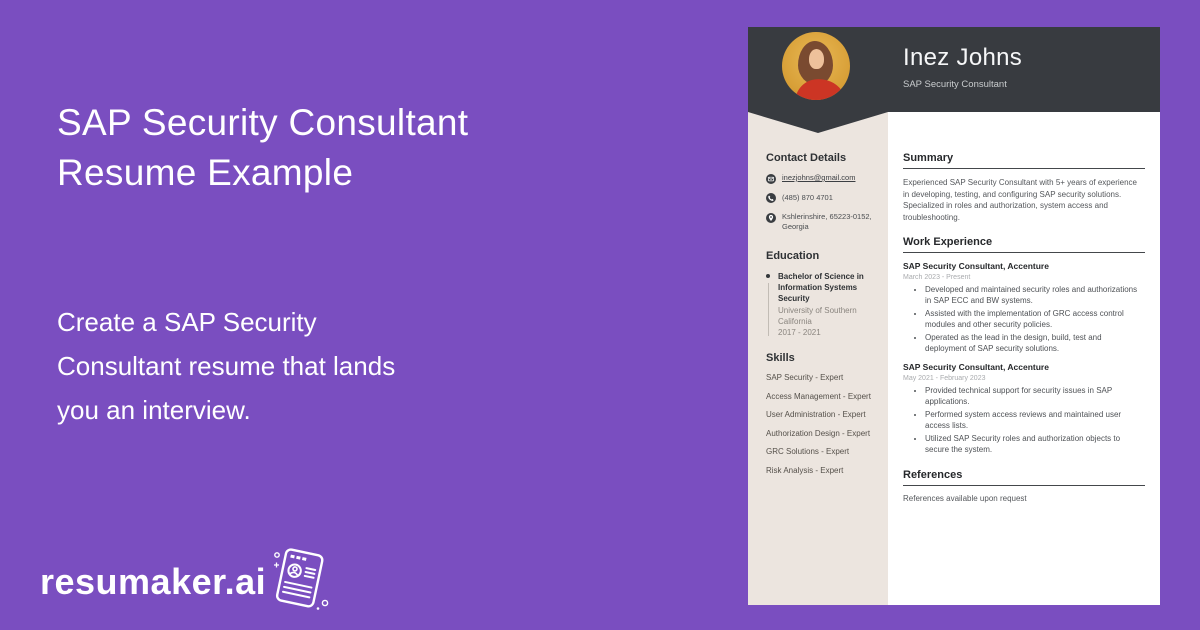 This screenshot has width=1200, height=630. What do you see at coordinates (1024, 160) in the screenshot?
I see `summary-heading: Summary` at bounding box center [1024, 160].